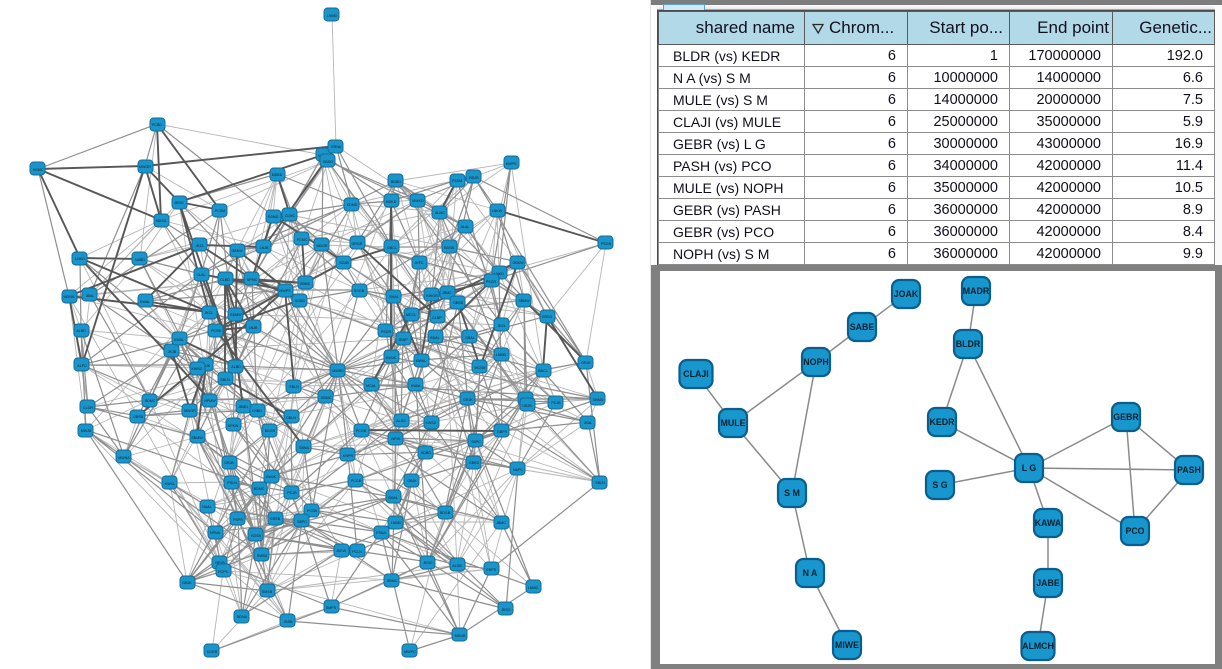 The height and width of the screenshot is (669, 1222). I want to click on svg-text: GRGR, so click(357, 244).